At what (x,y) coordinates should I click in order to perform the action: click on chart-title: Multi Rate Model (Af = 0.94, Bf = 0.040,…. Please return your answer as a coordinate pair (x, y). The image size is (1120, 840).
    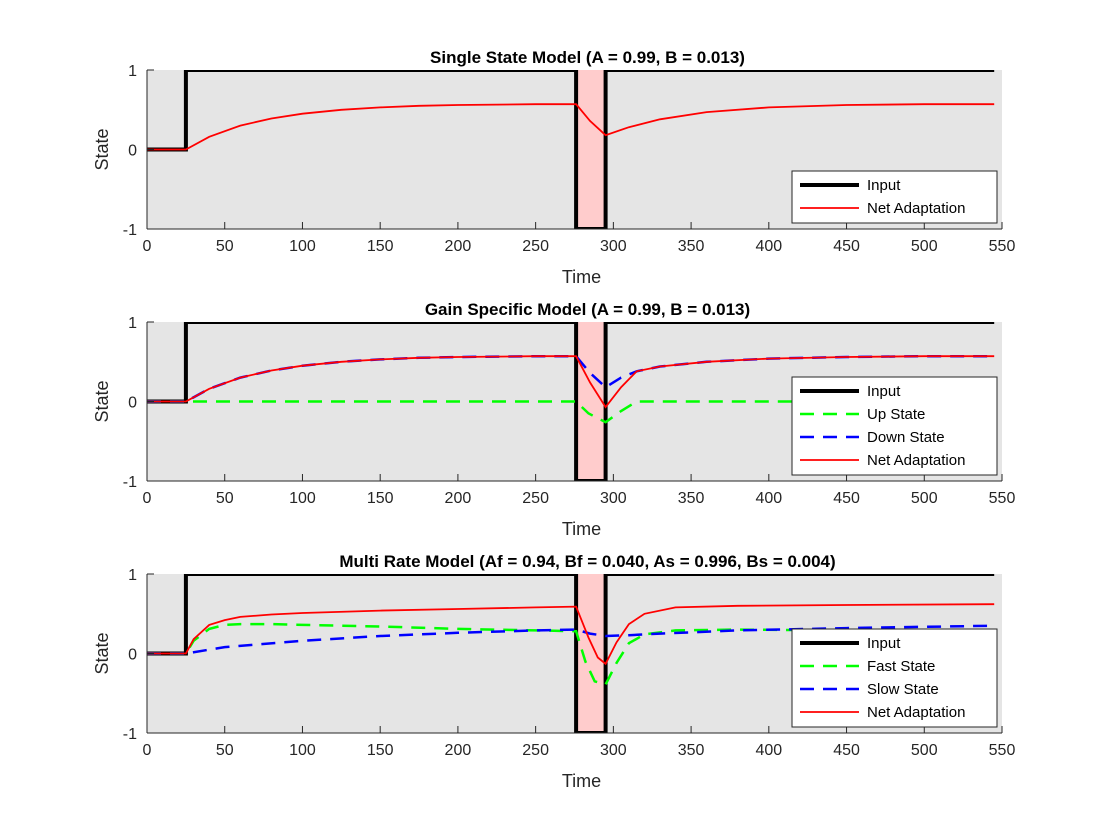
    Looking at the image, I should click on (587, 561).